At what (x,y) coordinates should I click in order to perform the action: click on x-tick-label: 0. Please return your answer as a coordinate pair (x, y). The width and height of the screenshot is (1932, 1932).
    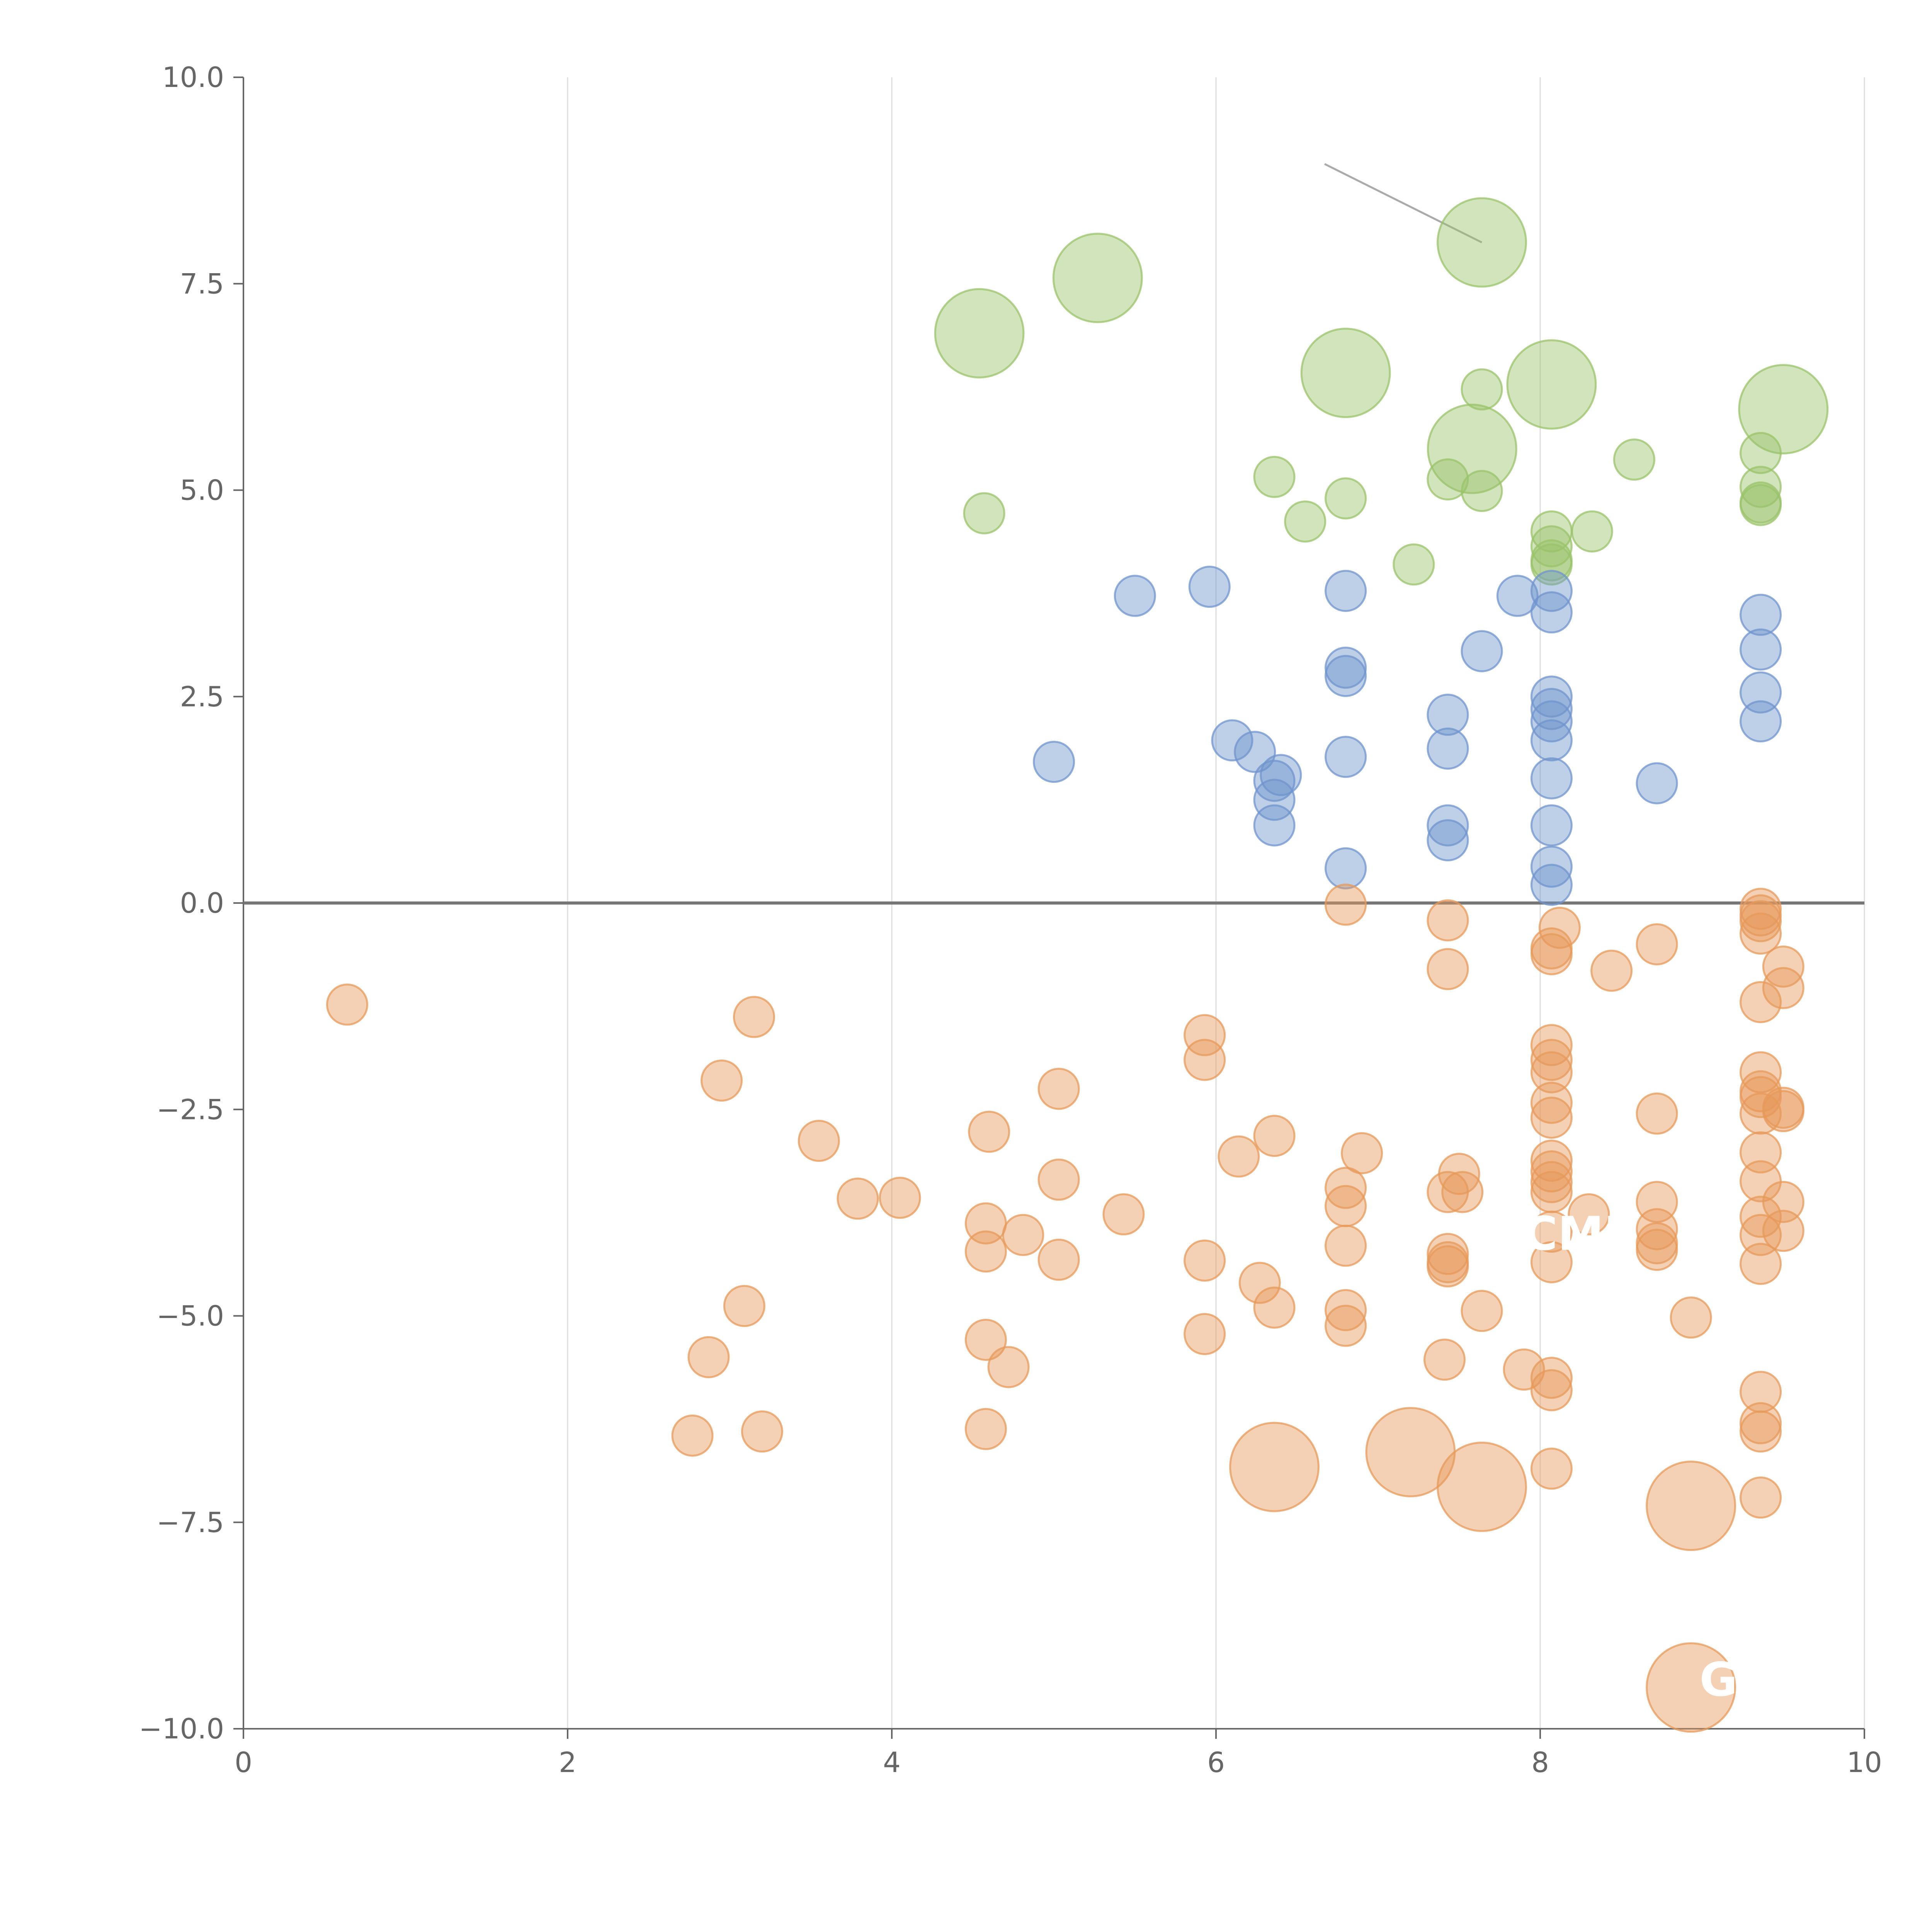
    Looking at the image, I should click on (244, 1763).